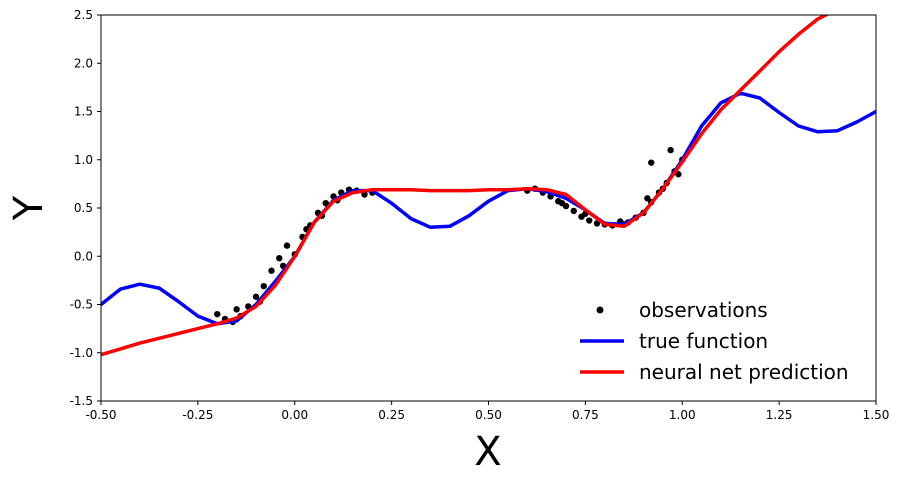 This screenshot has width=901, height=481. I want to click on x-tick-label: 1.00, so click(682, 415).